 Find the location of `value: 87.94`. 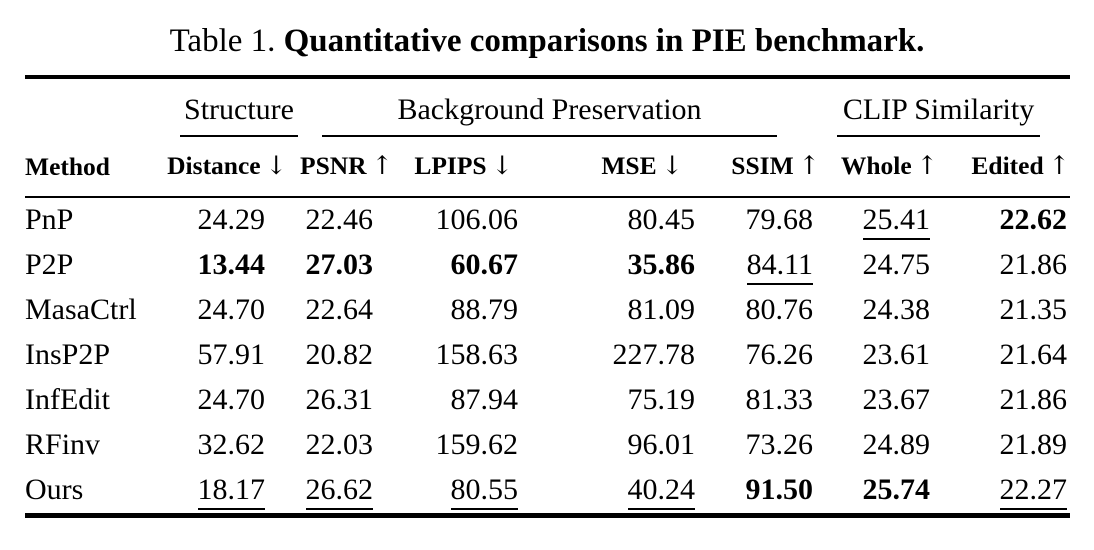

value: 87.94 is located at coordinates (484, 399).